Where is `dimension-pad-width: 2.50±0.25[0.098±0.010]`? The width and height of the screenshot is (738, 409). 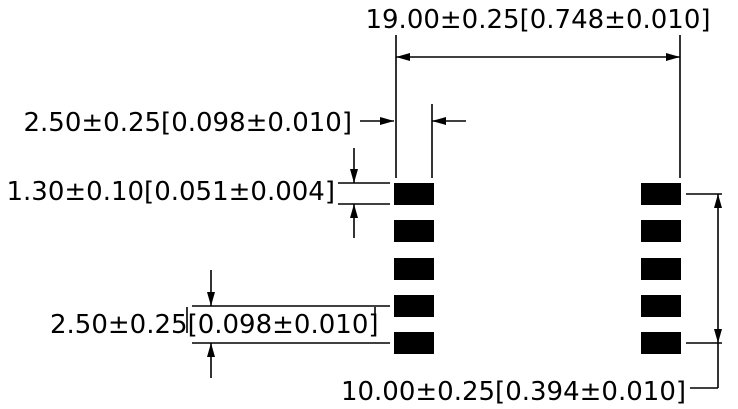 dimension-pad-width: 2.50±0.25[0.098±0.010] is located at coordinates (244, 141).